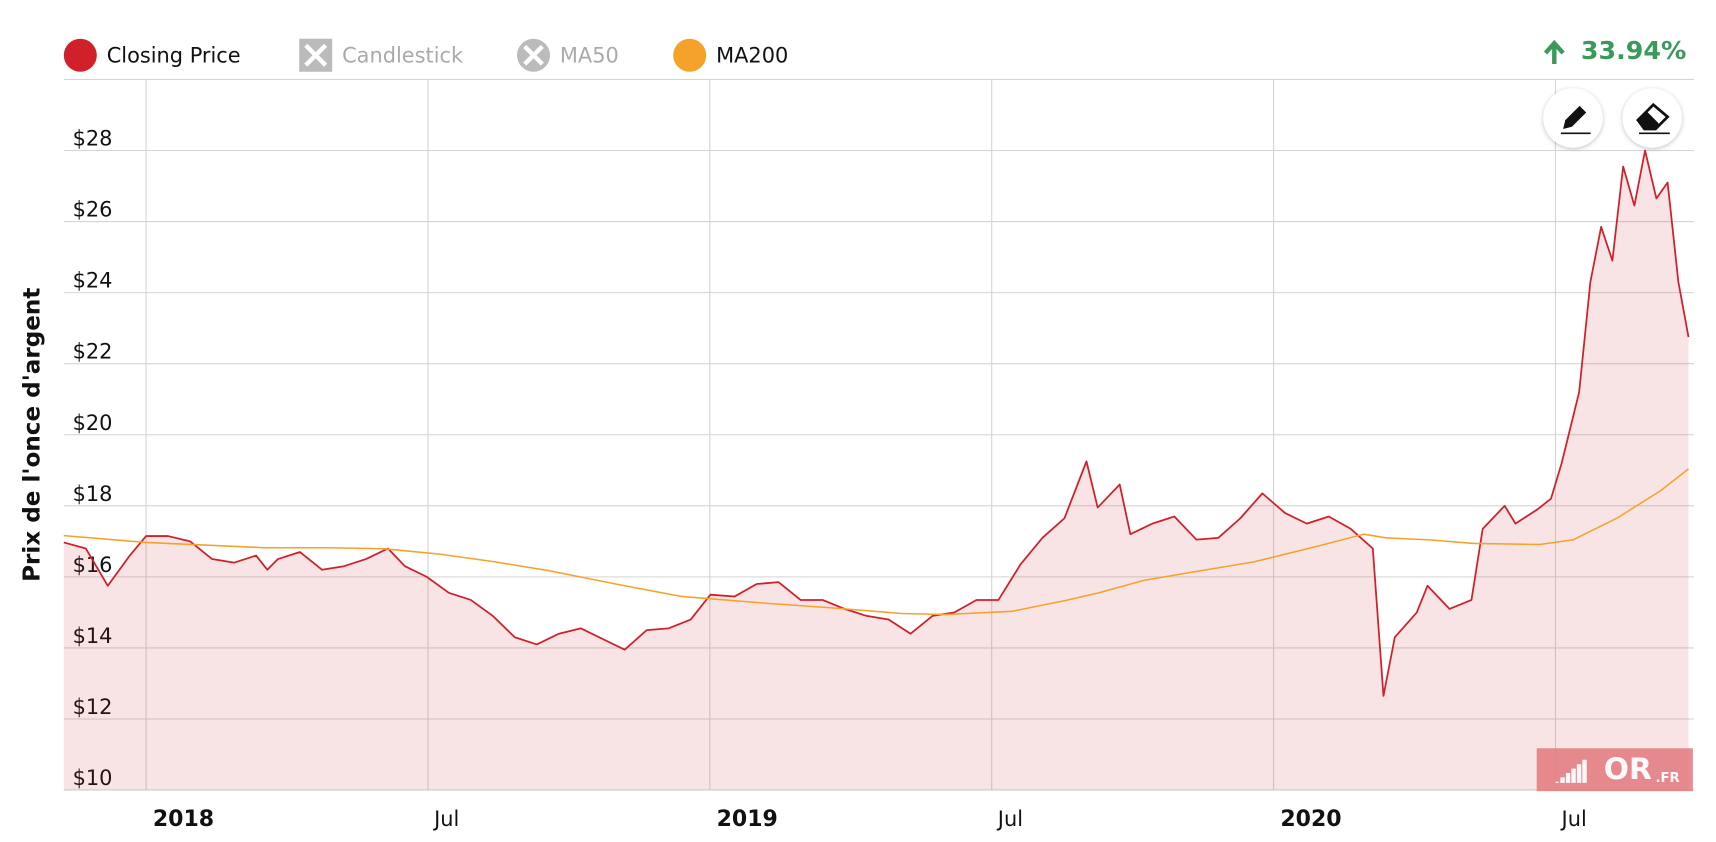  I want to click on logo: OR .FR, so click(1614, 770).